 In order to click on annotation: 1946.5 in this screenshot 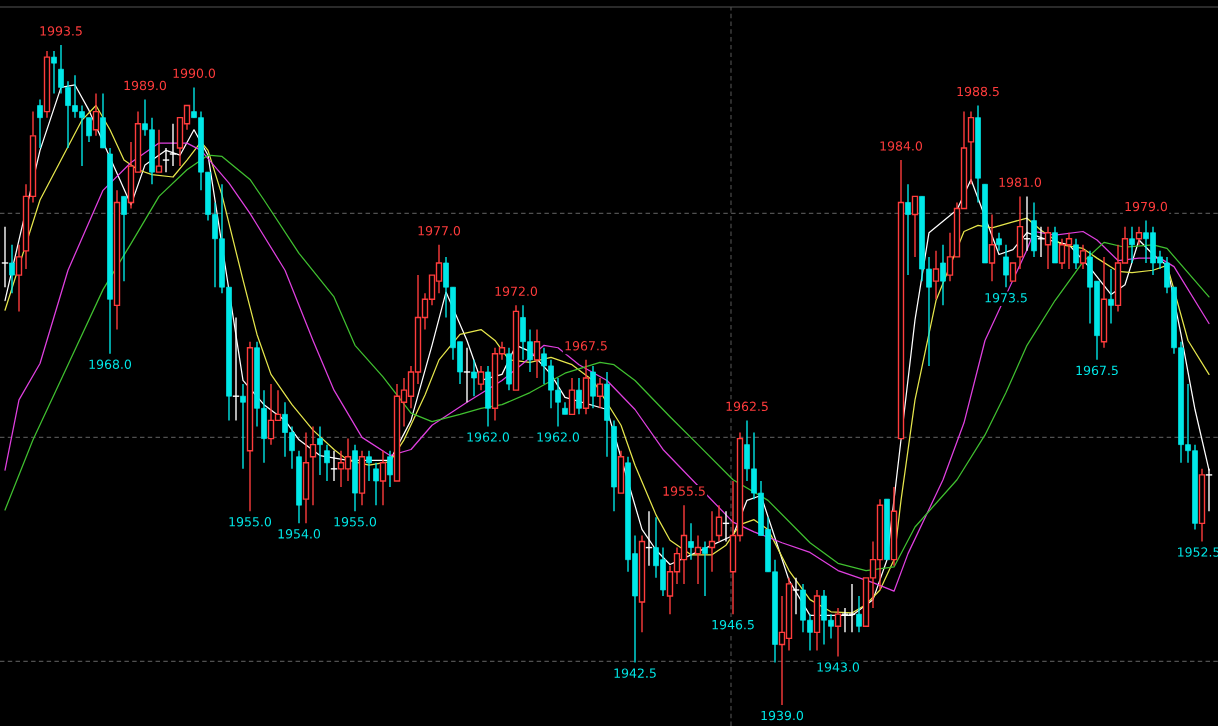, I will do `click(733, 624)`.